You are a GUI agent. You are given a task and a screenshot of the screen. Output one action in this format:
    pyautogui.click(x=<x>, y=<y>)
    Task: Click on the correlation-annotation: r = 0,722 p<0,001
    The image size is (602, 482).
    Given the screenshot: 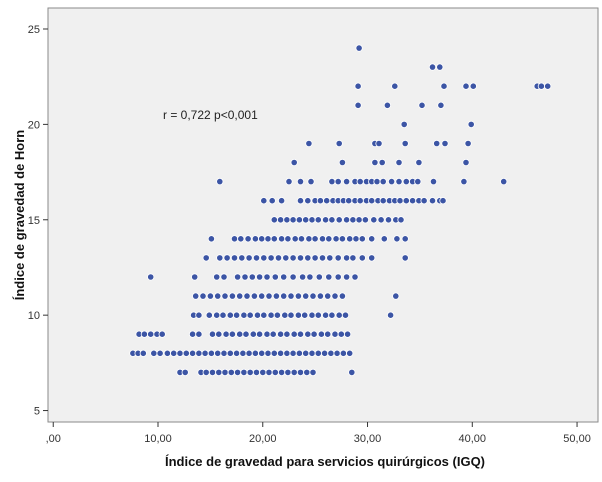 What is the action you would take?
    pyautogui.click(x=210, y=115)
    